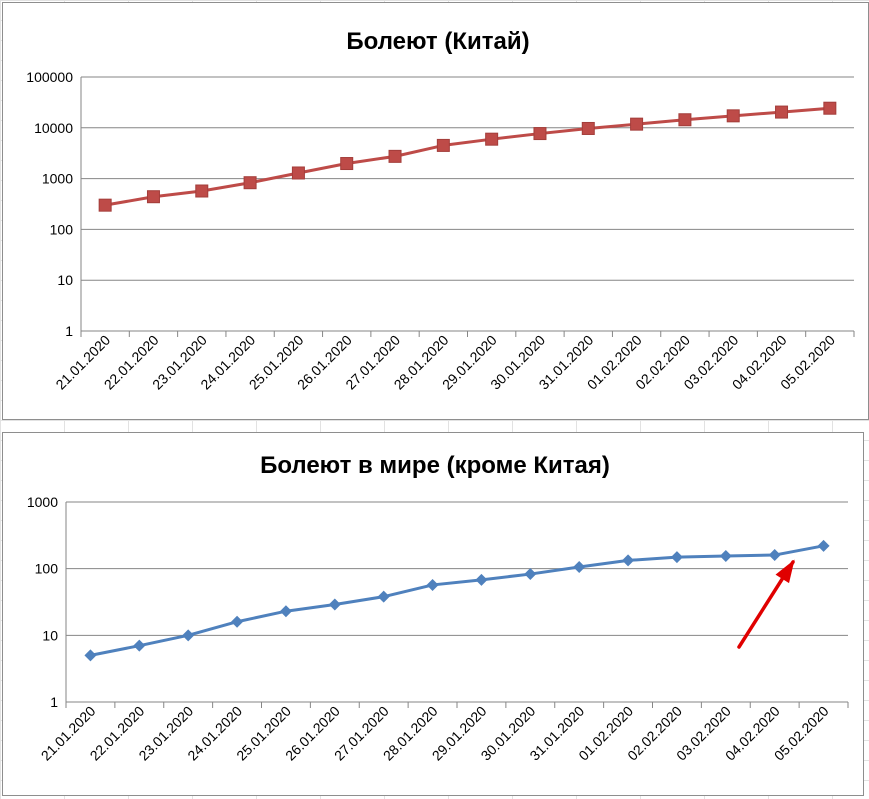 This screenshot has width=869, height=799. What do you see at coordinates (435, 465) in the screenshot?
I see `chart-title: Болеют в мире (кроме Китая)` at bounding box center [435, 465].